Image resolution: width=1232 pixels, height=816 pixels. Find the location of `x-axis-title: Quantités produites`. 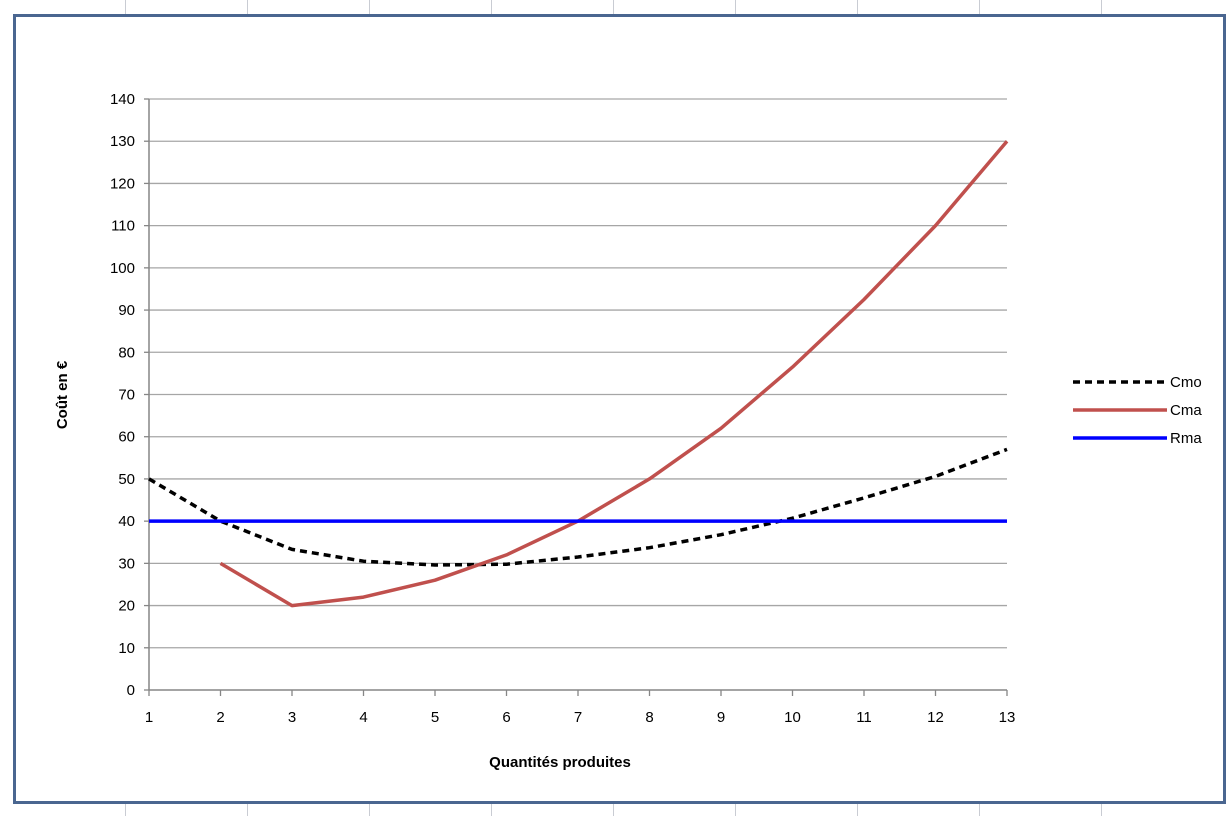

x-axis-title: Quantités produites is located at coordinates (560, 762).